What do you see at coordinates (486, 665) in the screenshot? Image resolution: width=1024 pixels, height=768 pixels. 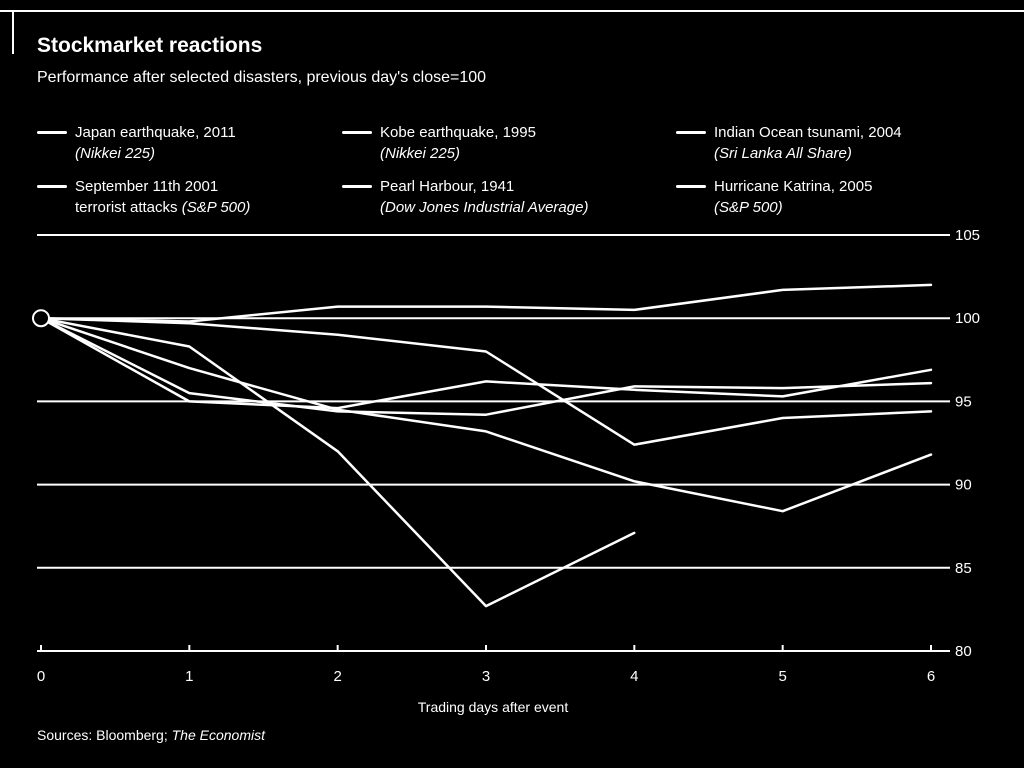 I see `x-axis: 0 1 2 3 4 5 6` at bounding box center [486, 665].